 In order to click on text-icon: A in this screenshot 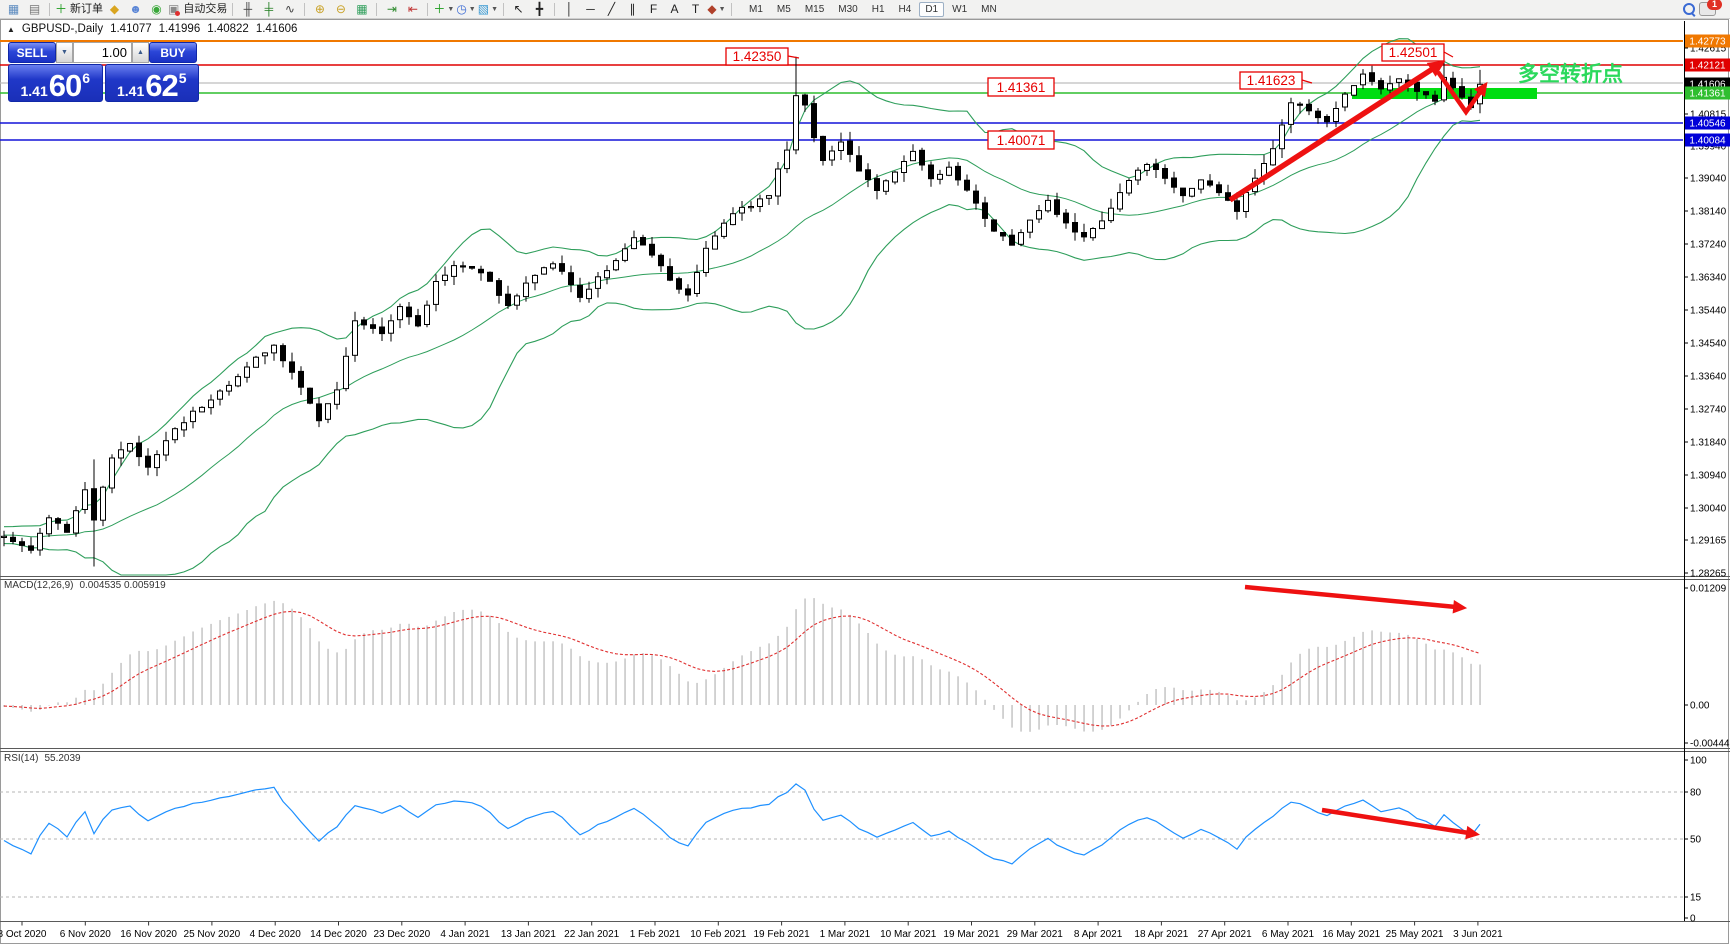, I will do `click(674, 9)`.